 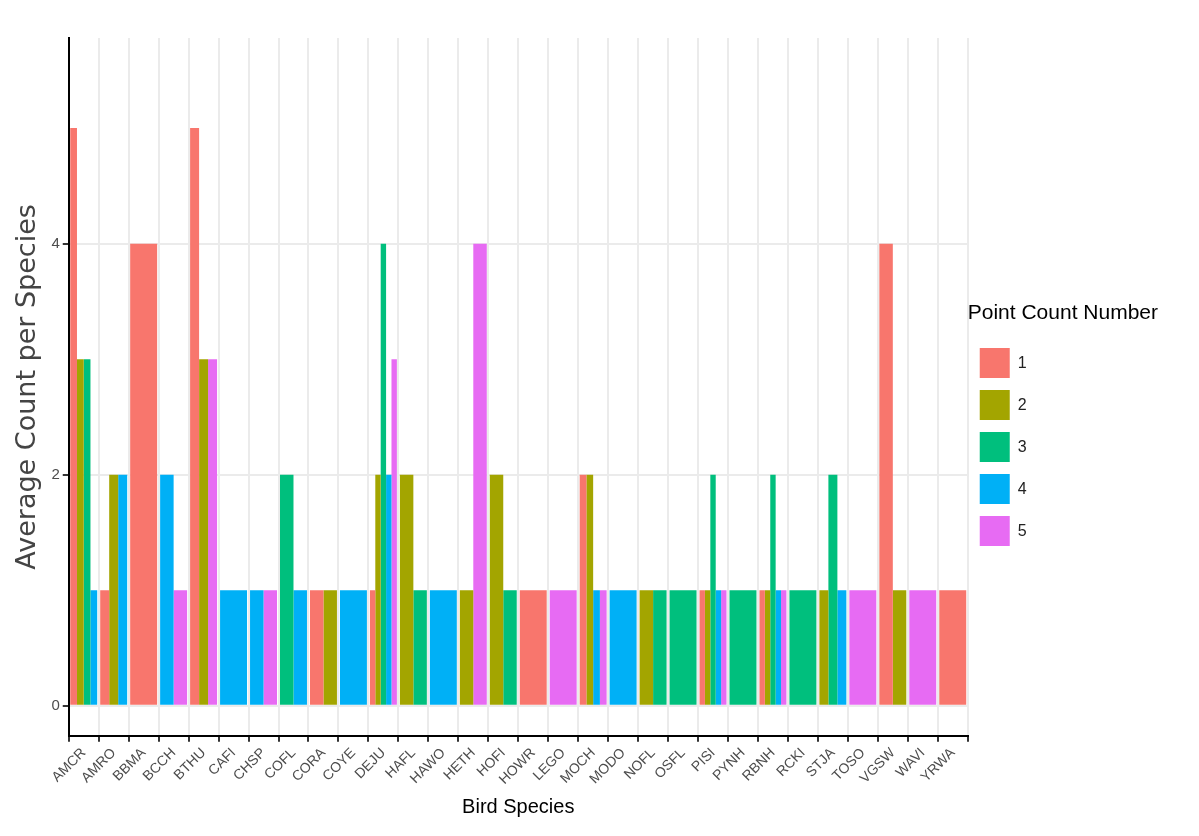 I want to click on y-tick-label: 4, so click(x=55, y=242).